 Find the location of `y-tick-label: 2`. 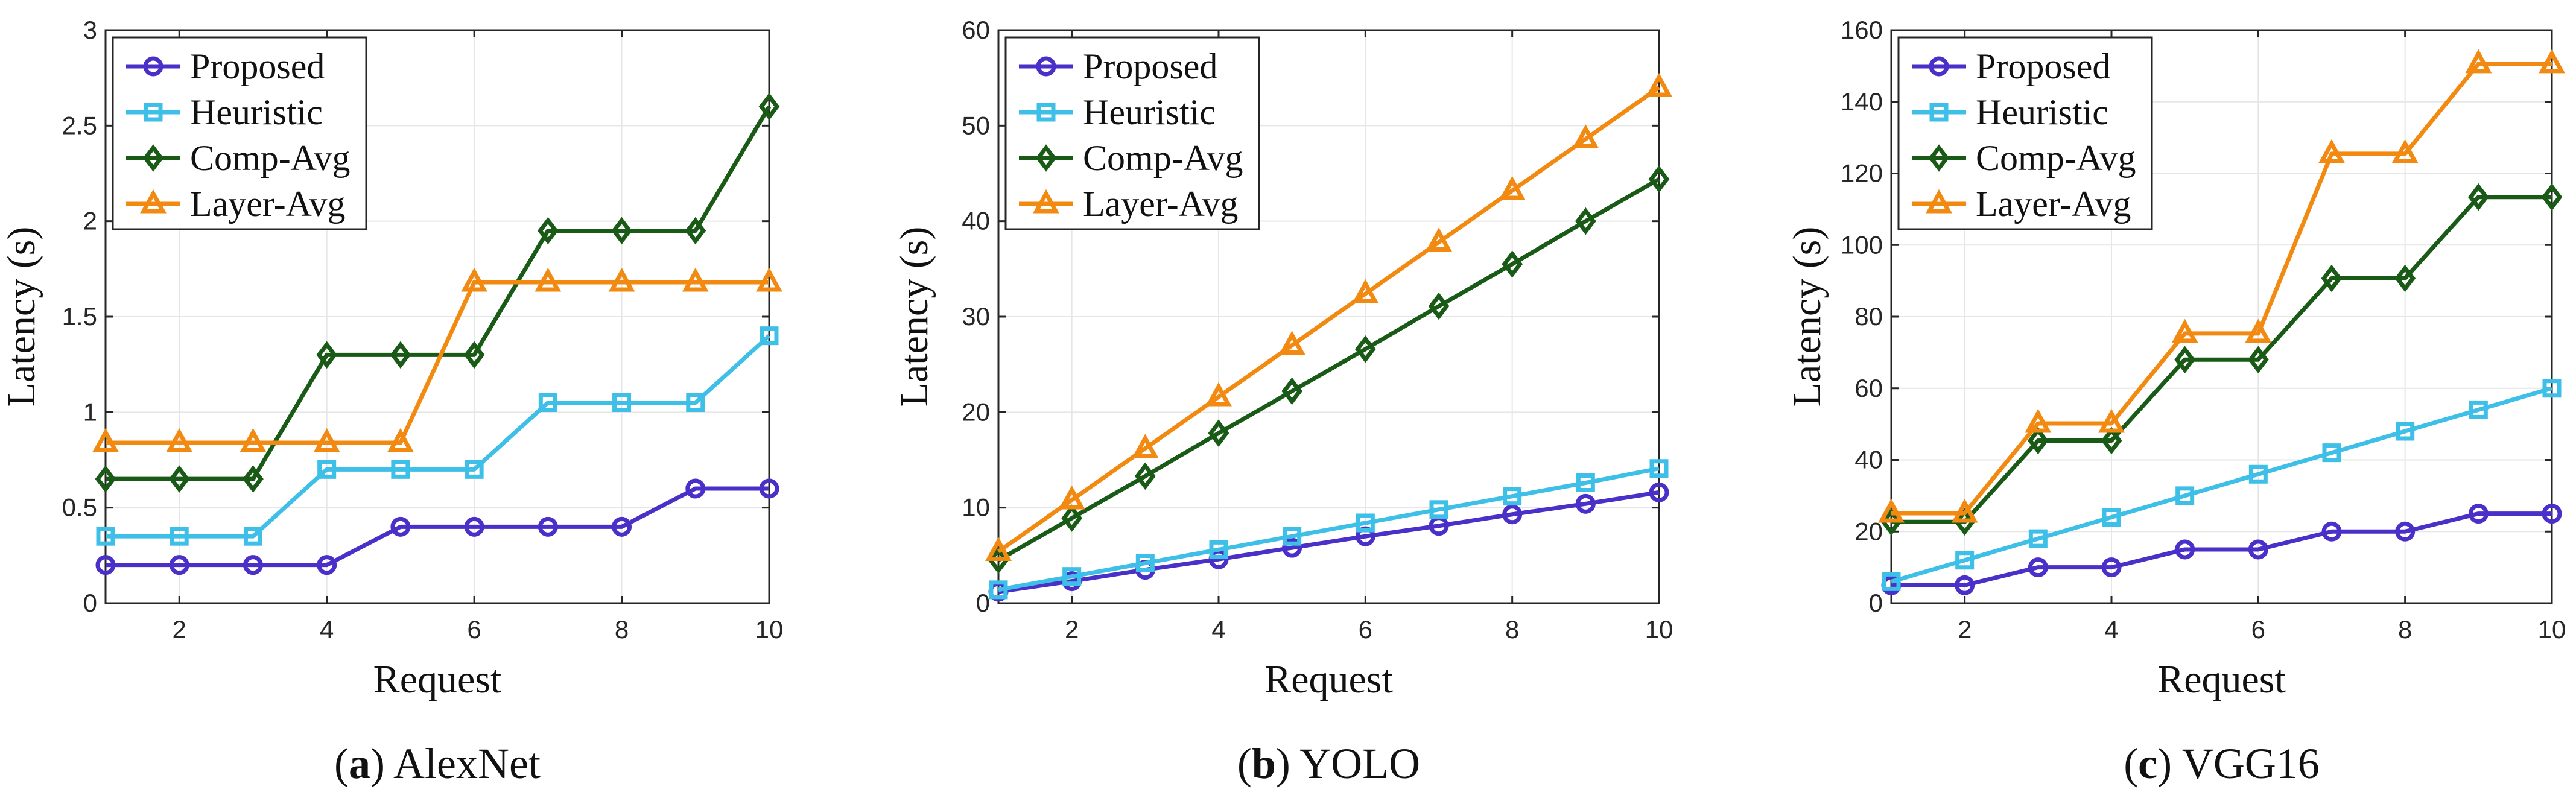

y-tick-label: 2 is located at coordinates (90, 221).